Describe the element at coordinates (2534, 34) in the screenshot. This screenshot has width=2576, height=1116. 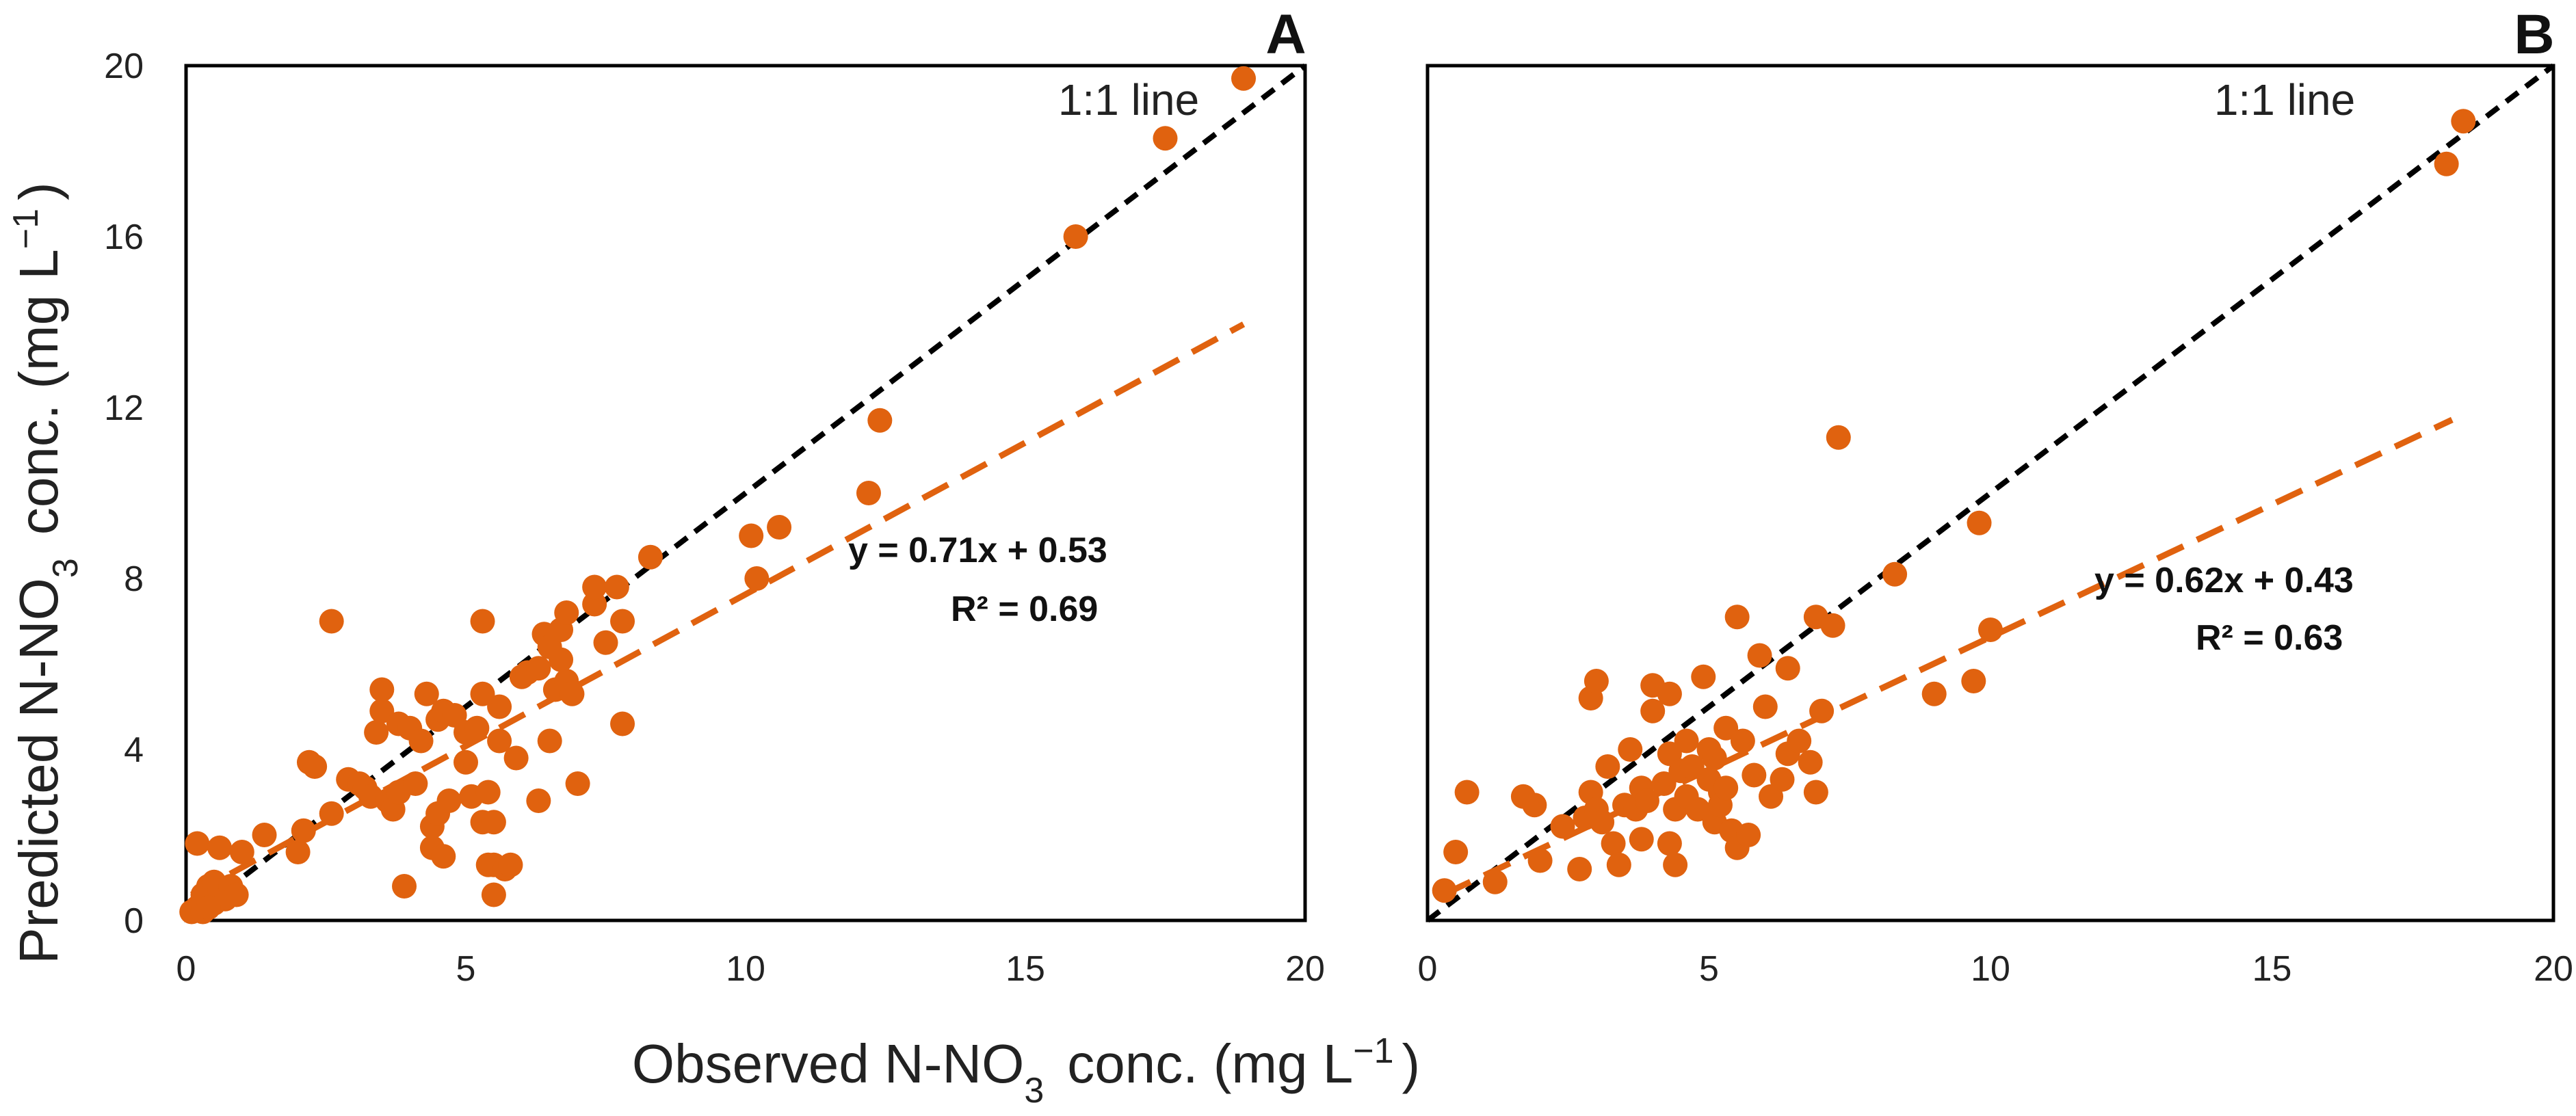
I see `panel-letter: B` at that location.